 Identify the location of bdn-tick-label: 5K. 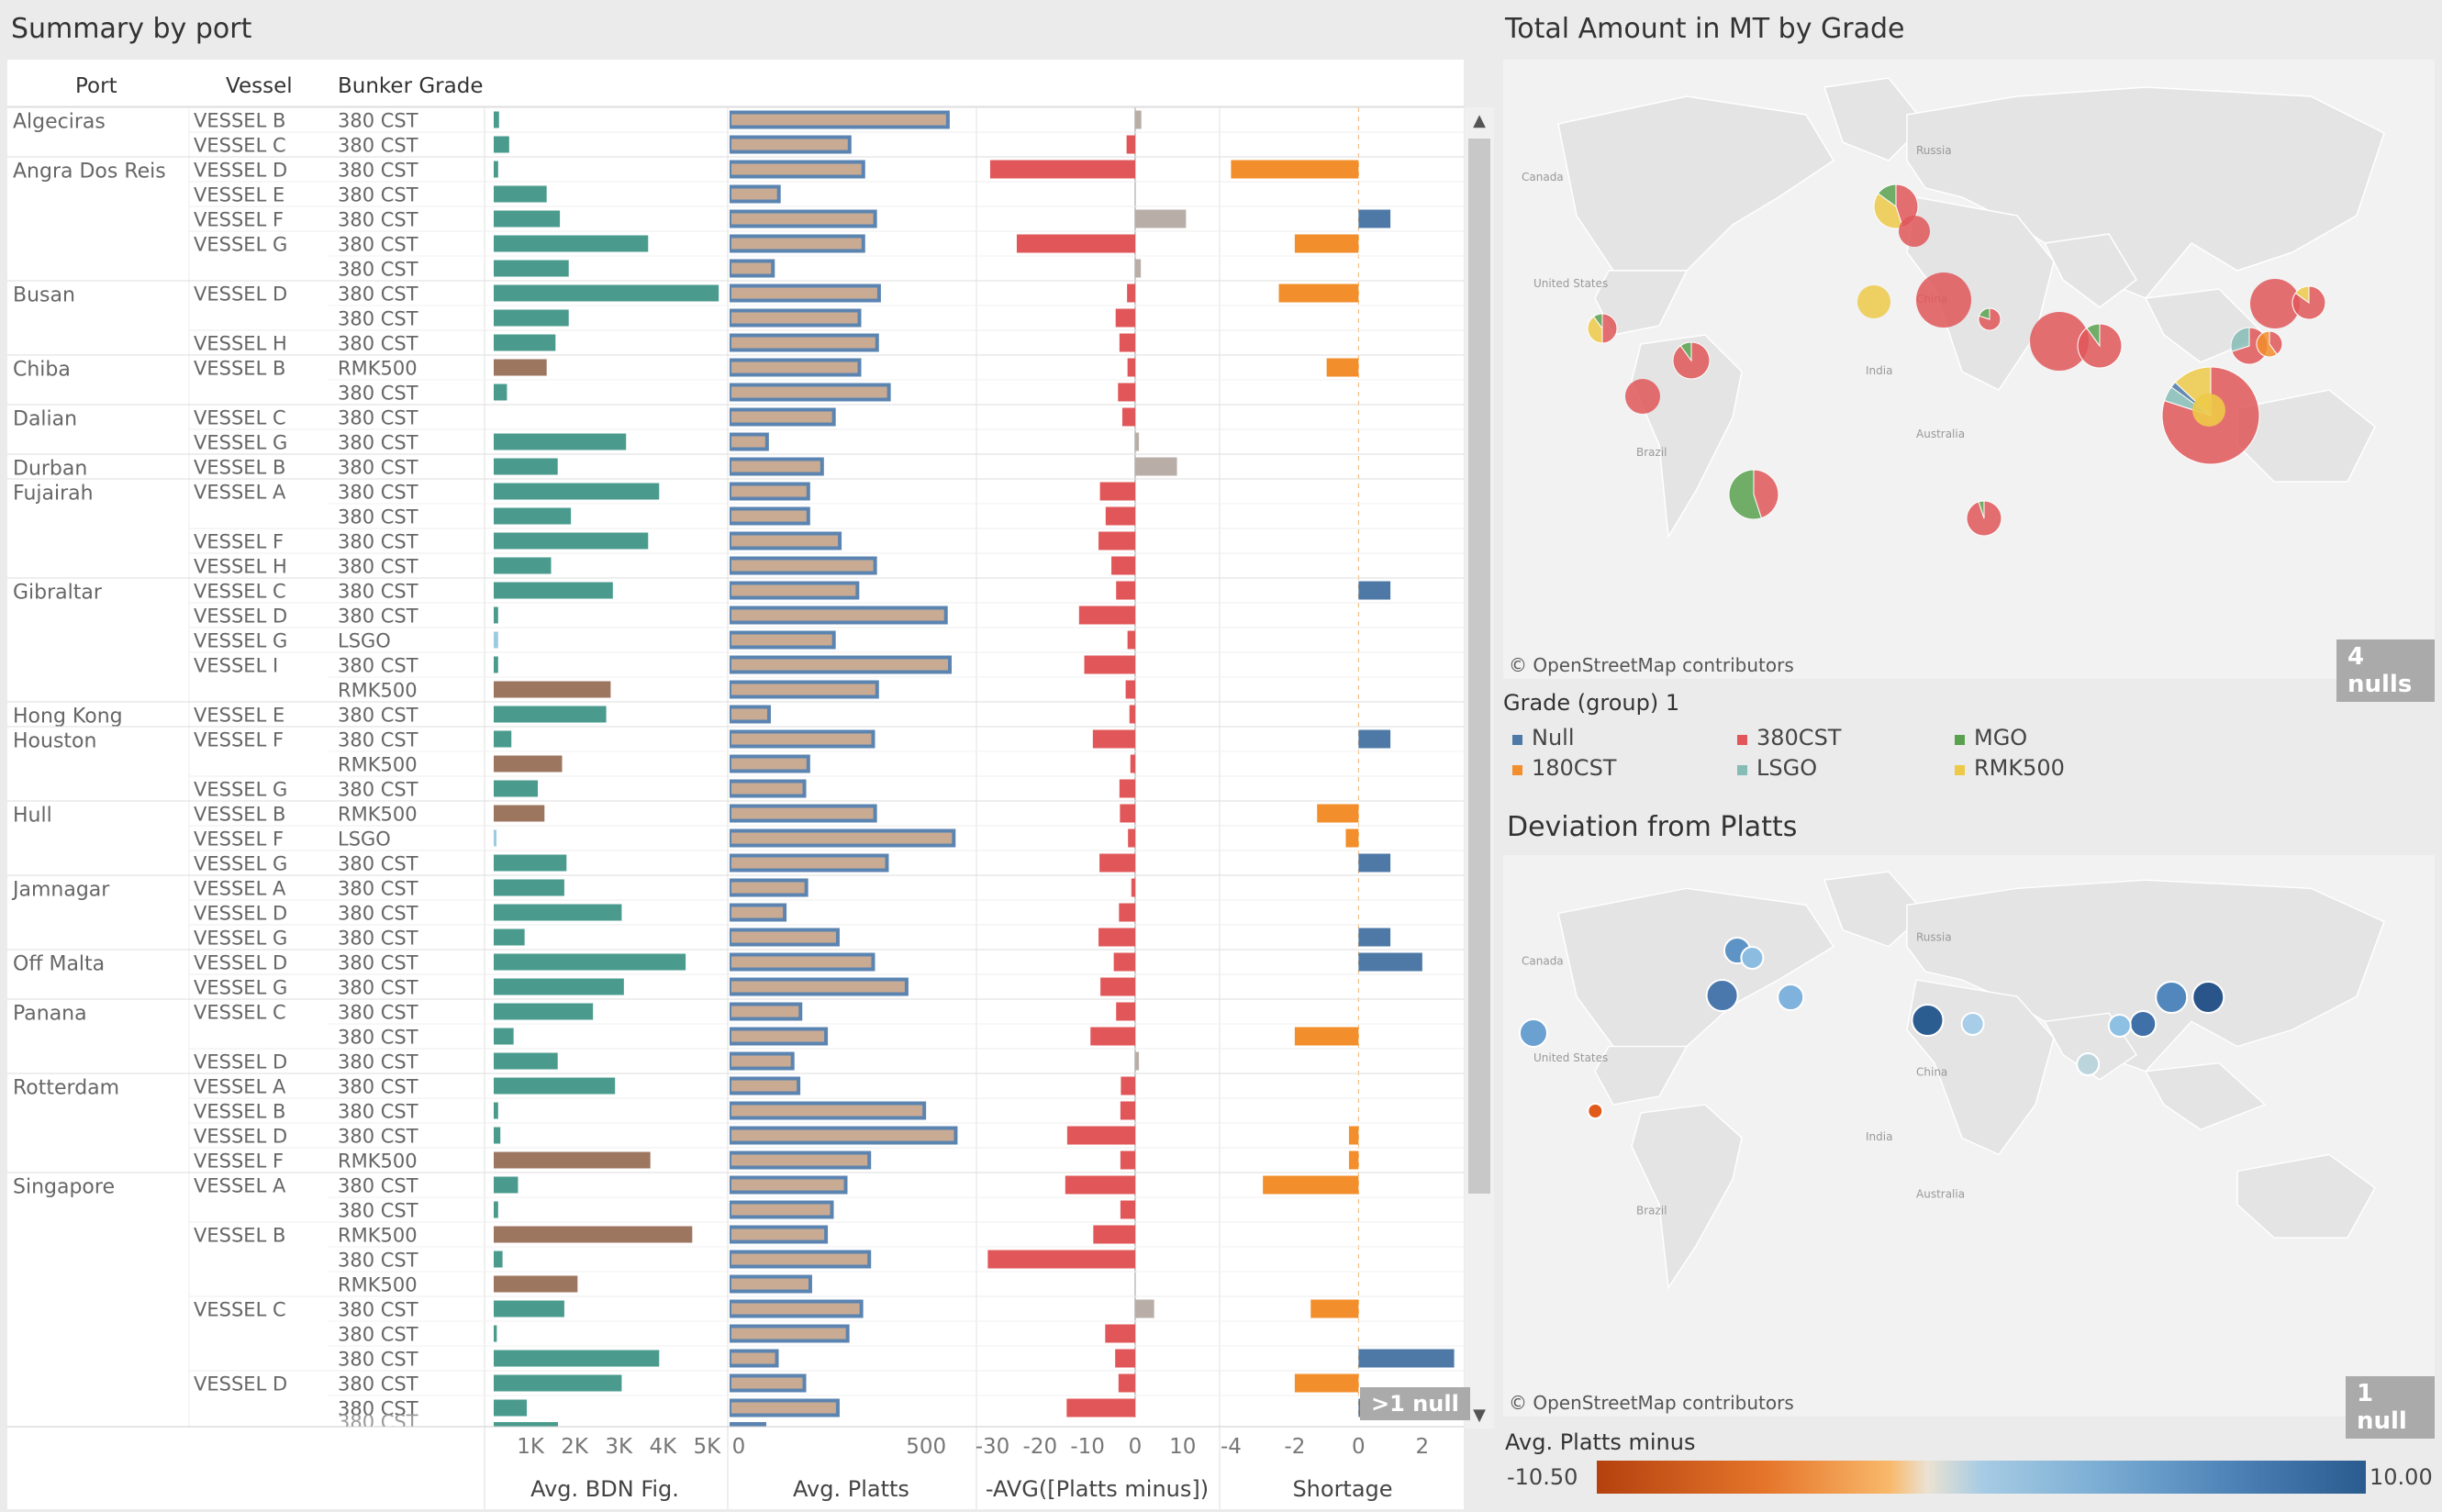
(708, 1447).